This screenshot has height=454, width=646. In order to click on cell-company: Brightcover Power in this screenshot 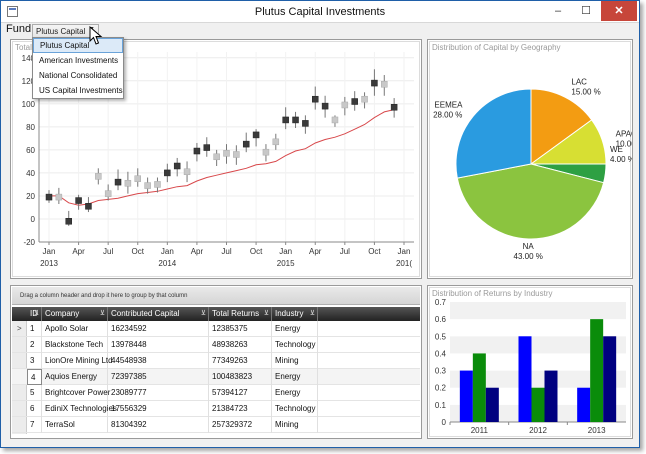, I will do `click(76, 393)`.